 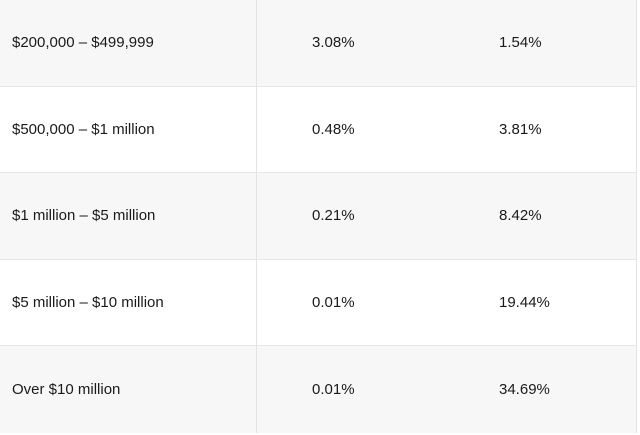 I want to click on income-range-cell: $5 million – $10 million, so click(x=128, y=302).